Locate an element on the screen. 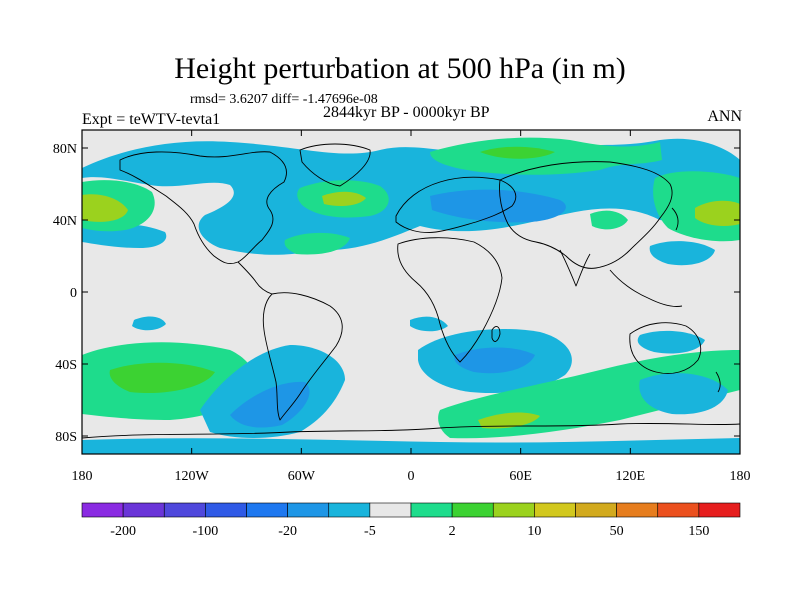 The image size is (800, 600). coast-europe is located at coordinates (456, 204).